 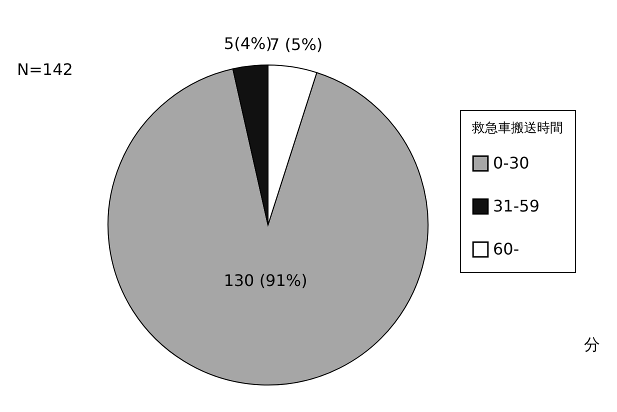 What do you see at coordinates (511, 163) in the screenshot?
I see `legend-label: 0-30` at bounding box center [511, 163].